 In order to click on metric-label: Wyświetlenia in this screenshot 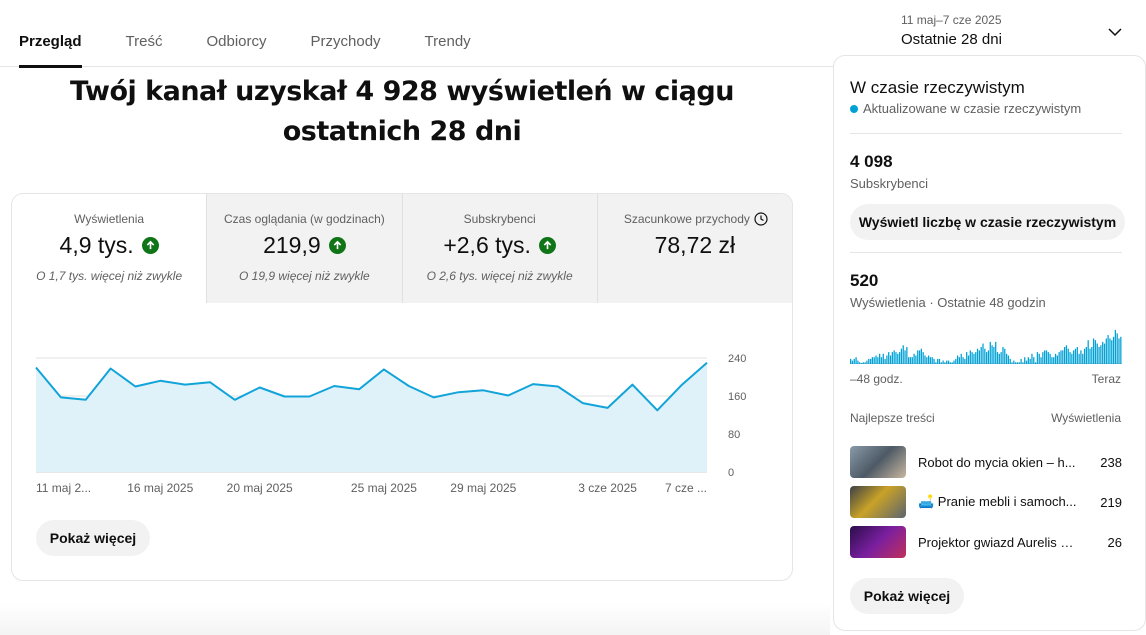, I will do `click(109, 219)`.